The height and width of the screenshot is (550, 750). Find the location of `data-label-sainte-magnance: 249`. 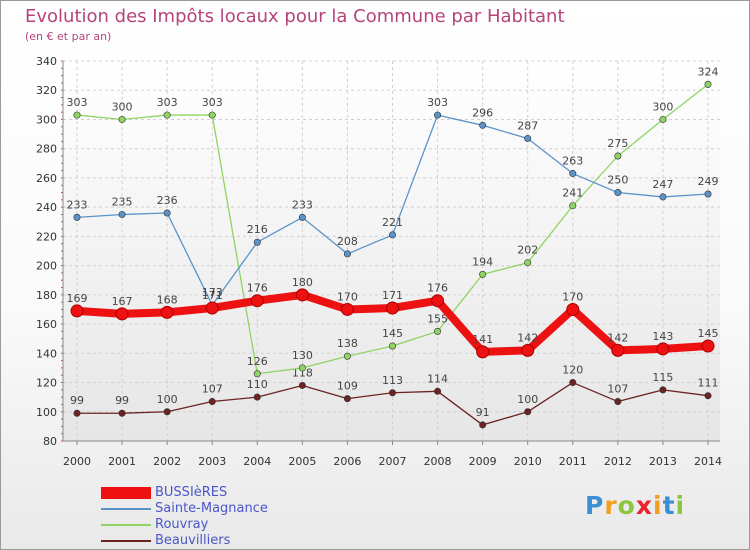

data-label-sainte-magnance: 249 is located at coordinates (708, 181).